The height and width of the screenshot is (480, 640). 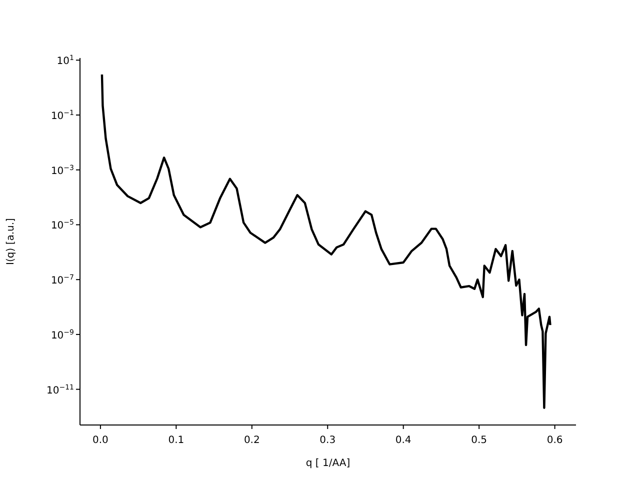 What do you see at coordinates (62, 170) in the screenshot?
I see `y-tick-label: 10$^{−3}$` at bounding box center [62, 170].